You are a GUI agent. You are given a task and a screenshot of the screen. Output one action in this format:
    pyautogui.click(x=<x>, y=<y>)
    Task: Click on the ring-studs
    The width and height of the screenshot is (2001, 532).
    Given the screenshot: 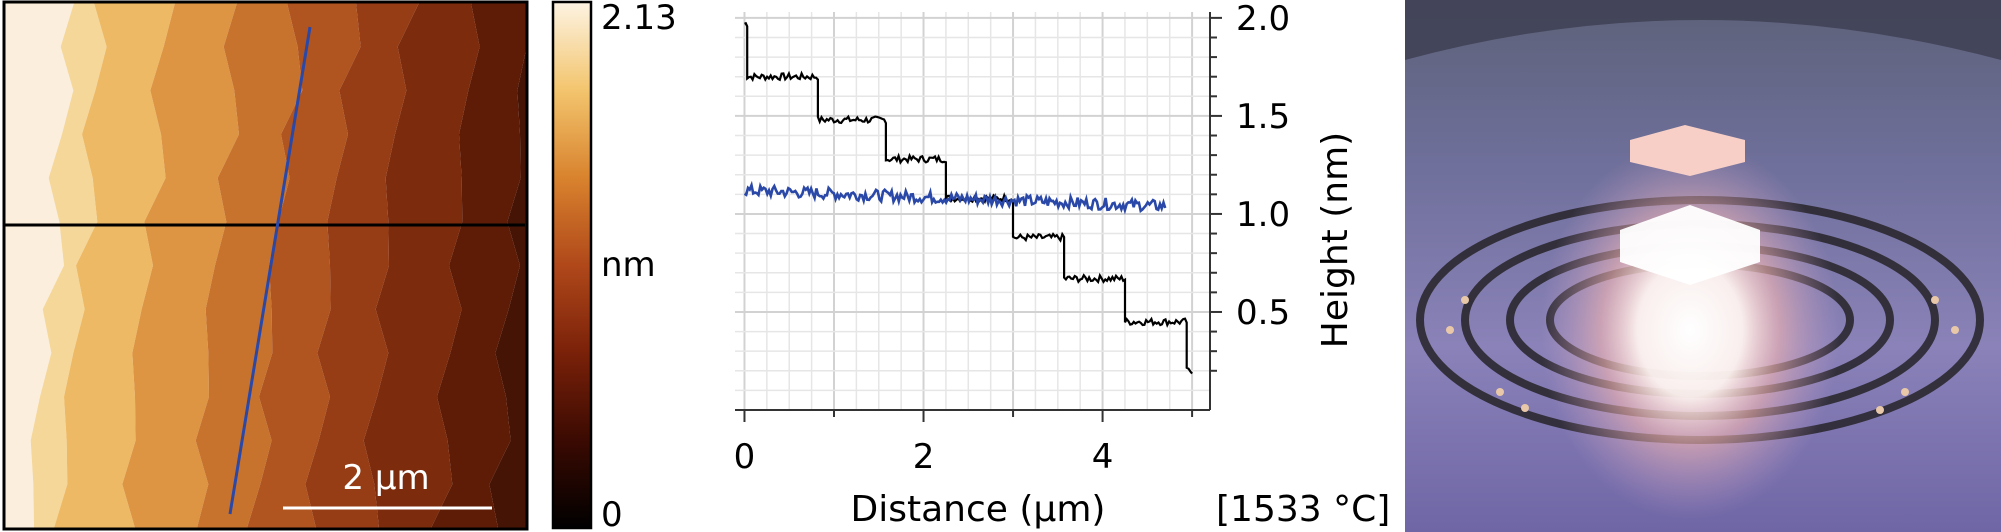 What is the action you would take?
    pyautogui.click(x=1702, y=355)
    